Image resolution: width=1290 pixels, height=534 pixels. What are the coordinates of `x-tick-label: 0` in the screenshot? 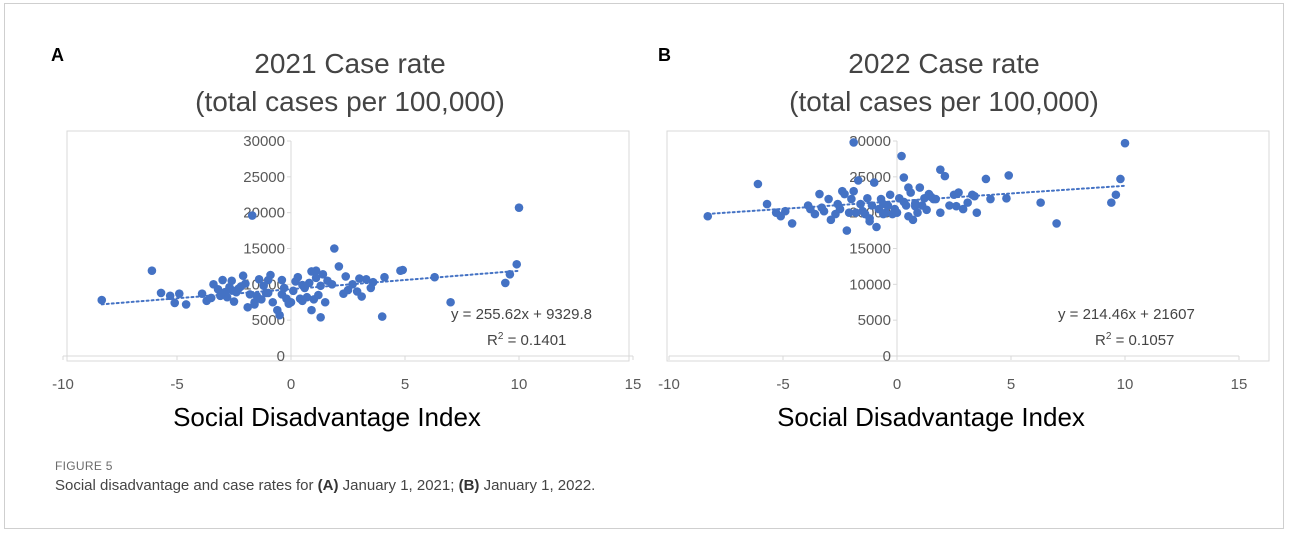 It's located at (897, 384).